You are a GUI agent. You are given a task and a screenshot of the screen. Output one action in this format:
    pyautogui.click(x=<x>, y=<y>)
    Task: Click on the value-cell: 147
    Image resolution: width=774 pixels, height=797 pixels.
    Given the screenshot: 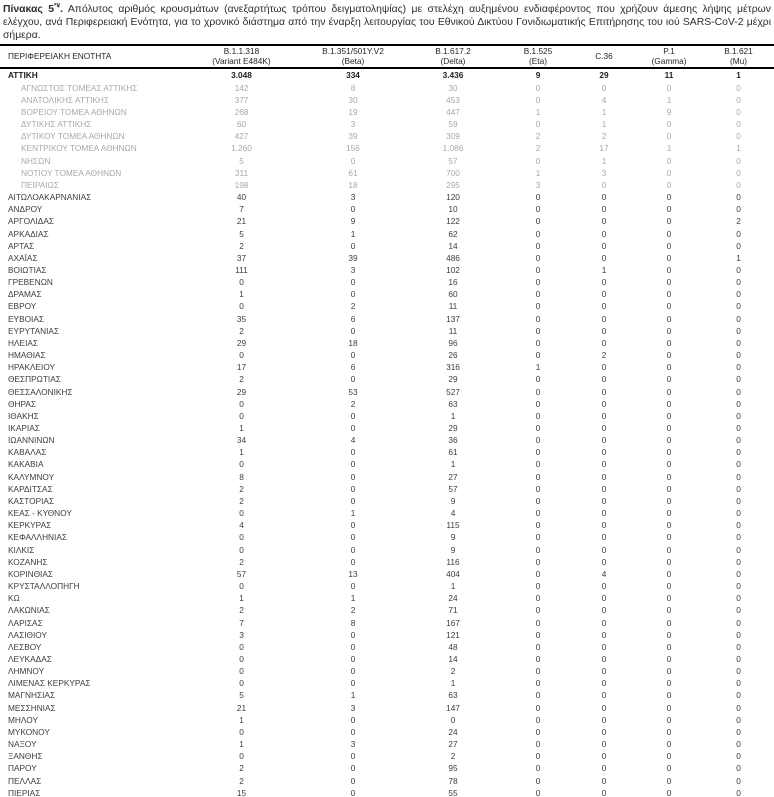 What is the action you would take?
    pyautogui.click(x=453, y=707)
    